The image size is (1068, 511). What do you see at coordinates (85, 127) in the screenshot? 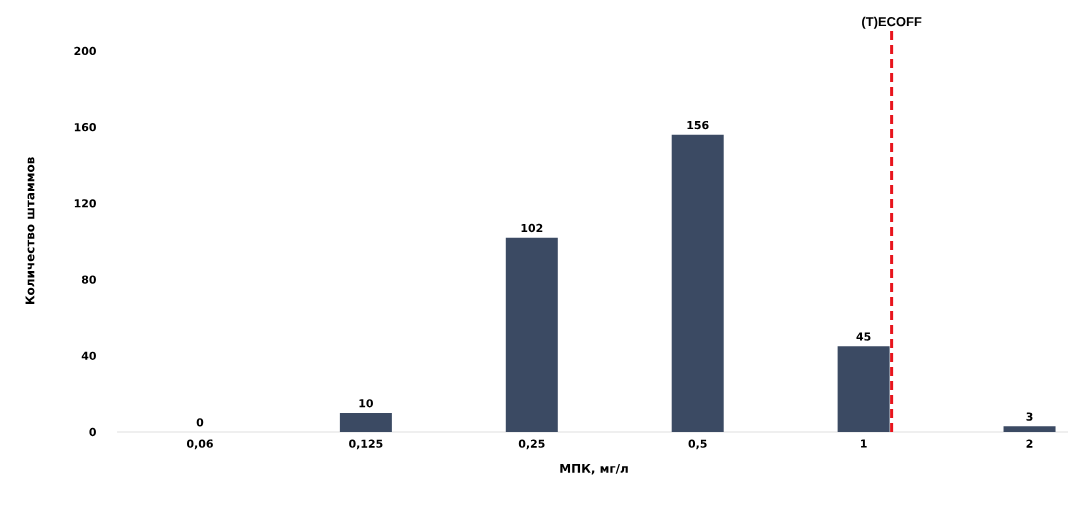
I see `y-tick-label: 160` at bounding box center [85, 127].